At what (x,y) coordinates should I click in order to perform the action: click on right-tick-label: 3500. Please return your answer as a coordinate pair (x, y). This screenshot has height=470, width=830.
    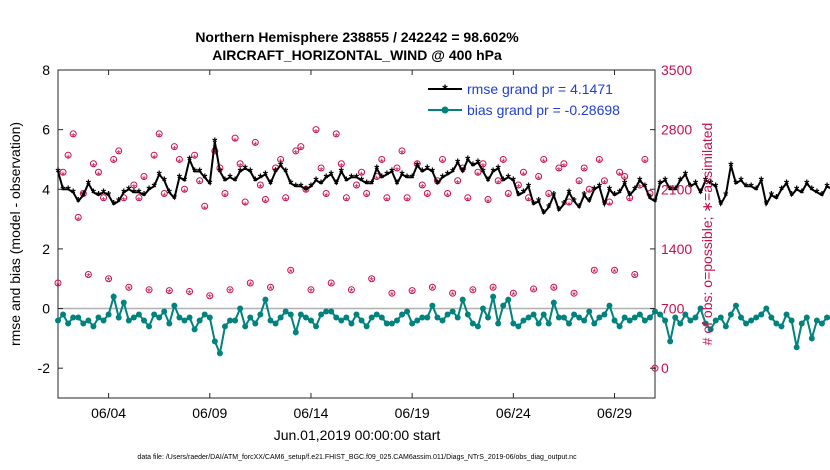
    Looking at the image, I should click on (676, 70).